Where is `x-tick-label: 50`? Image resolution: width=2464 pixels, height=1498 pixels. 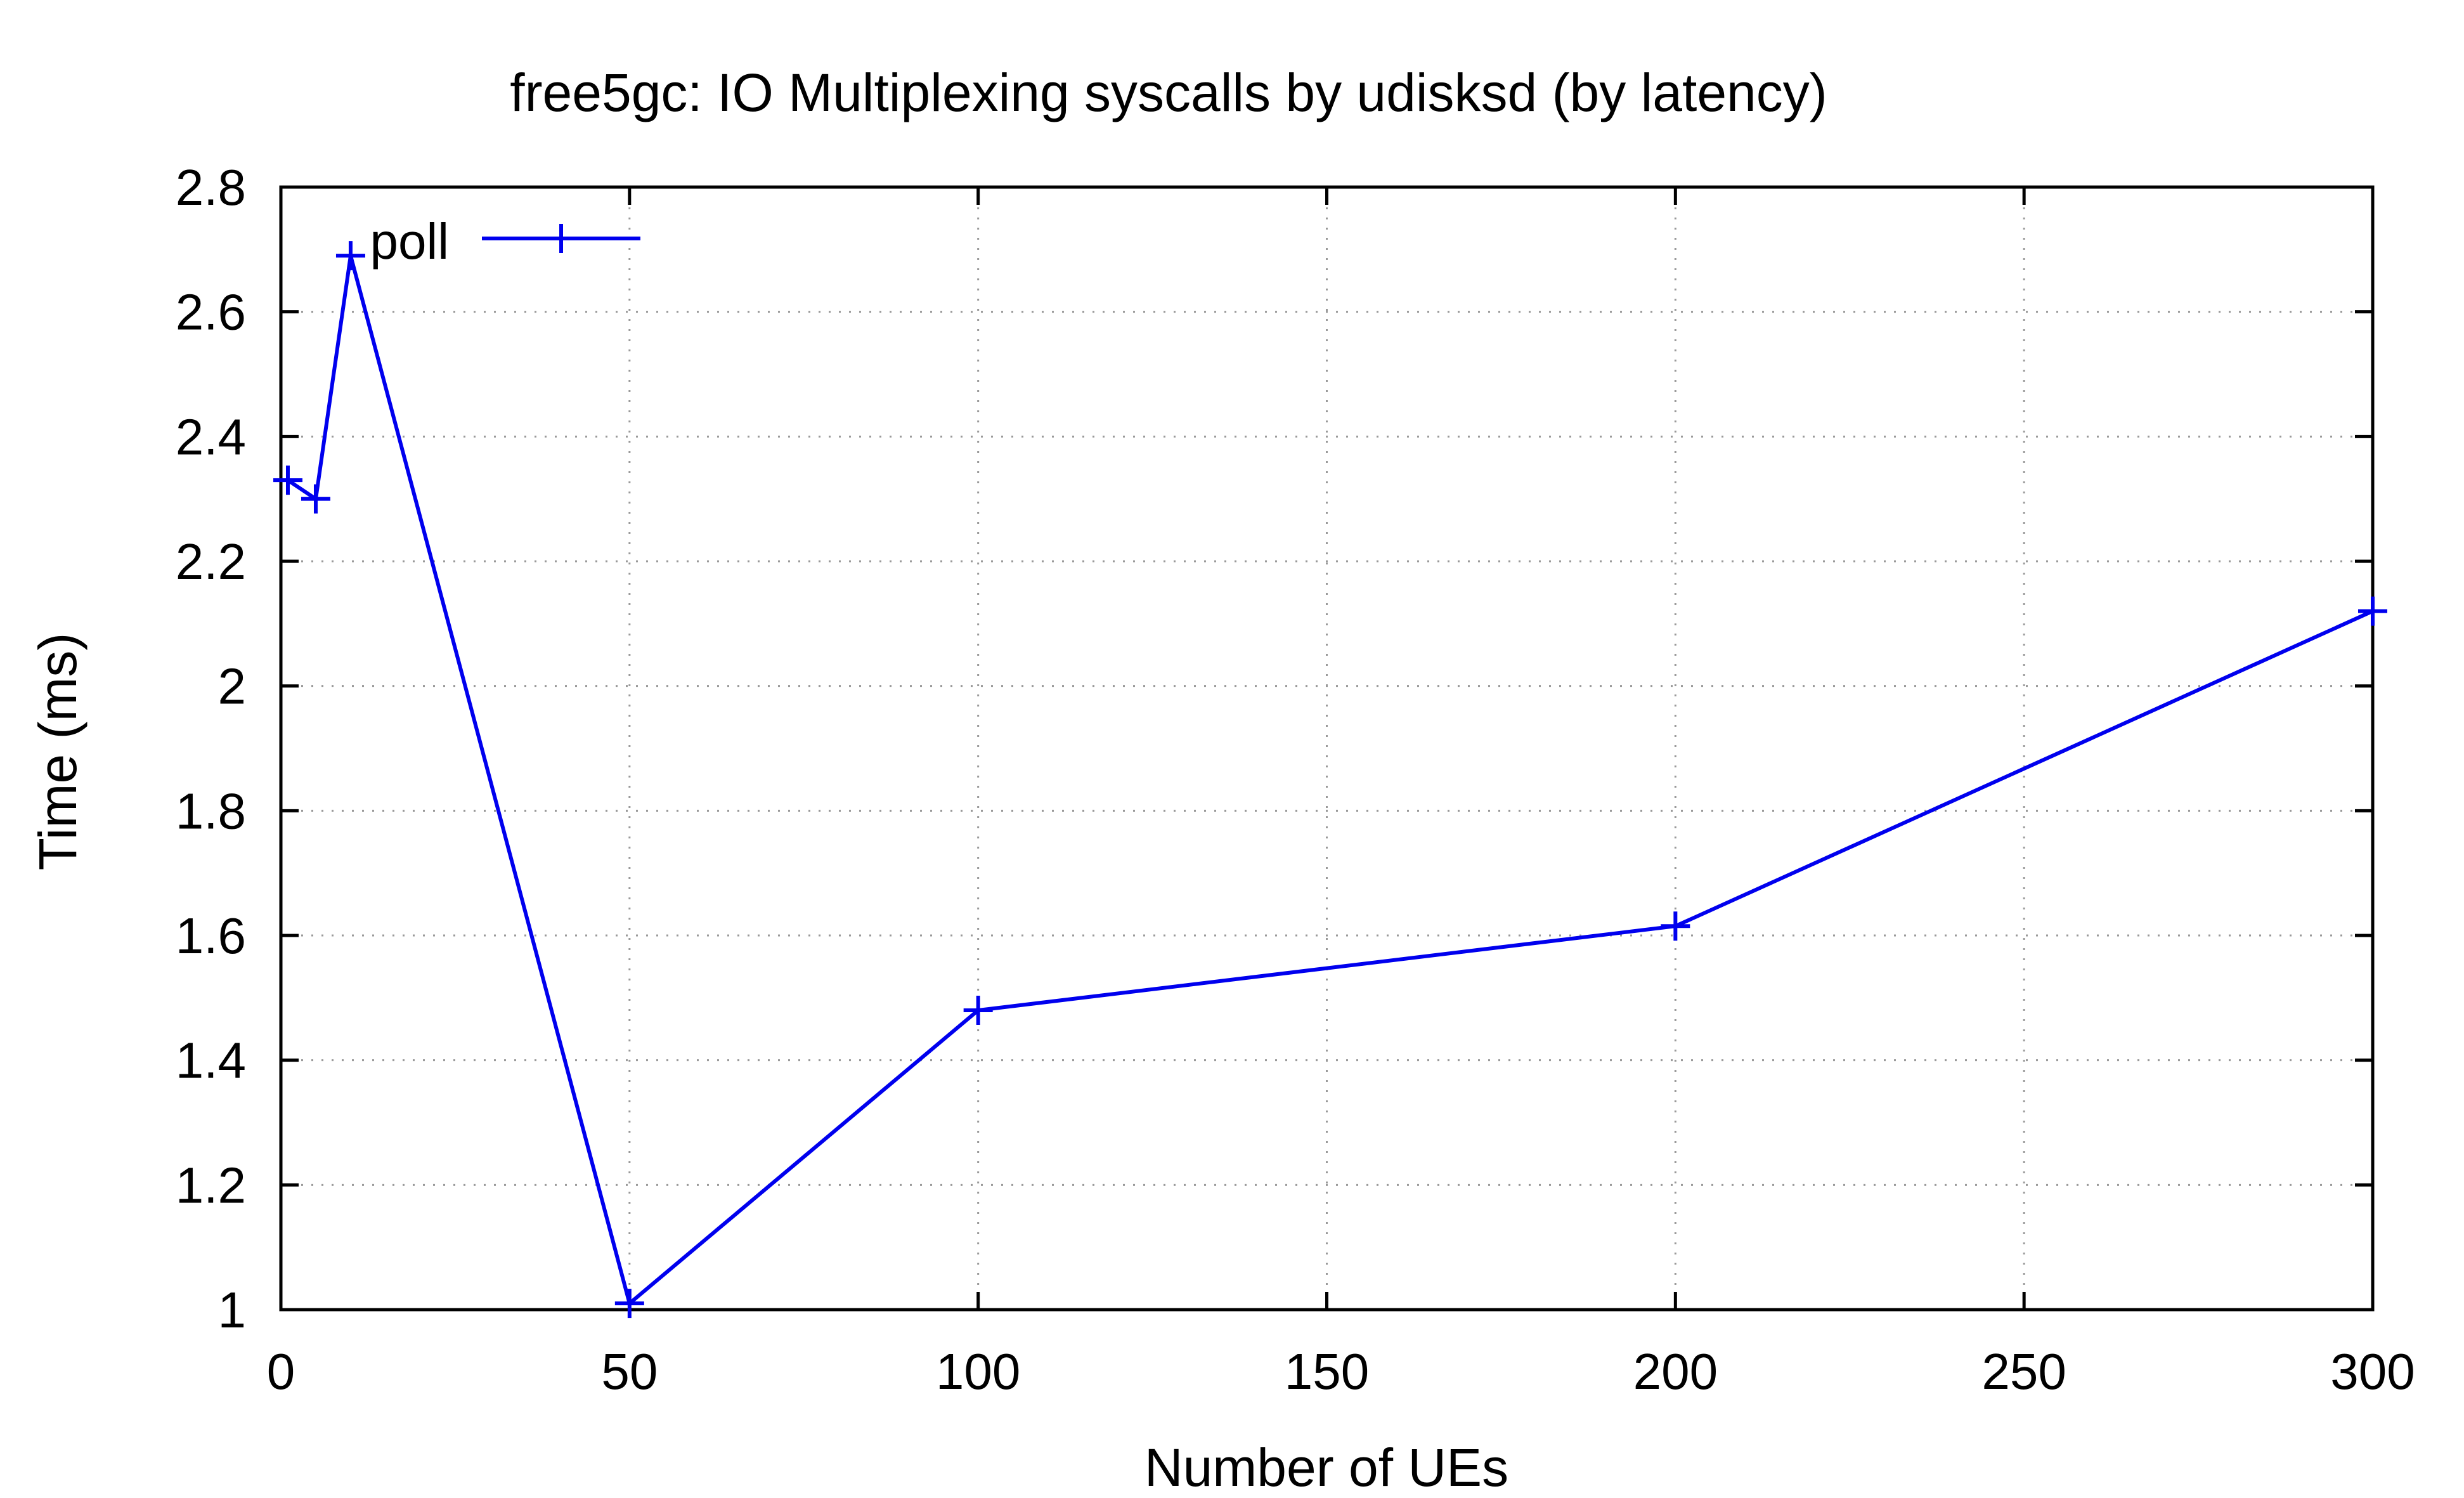 x-tick-label: 50 is located at coordinates (629, 1372).